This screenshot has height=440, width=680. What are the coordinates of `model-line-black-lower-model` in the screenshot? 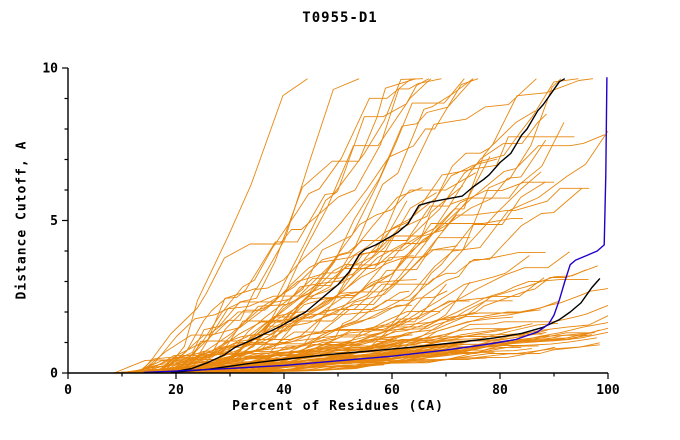 It's located at (385, 325).